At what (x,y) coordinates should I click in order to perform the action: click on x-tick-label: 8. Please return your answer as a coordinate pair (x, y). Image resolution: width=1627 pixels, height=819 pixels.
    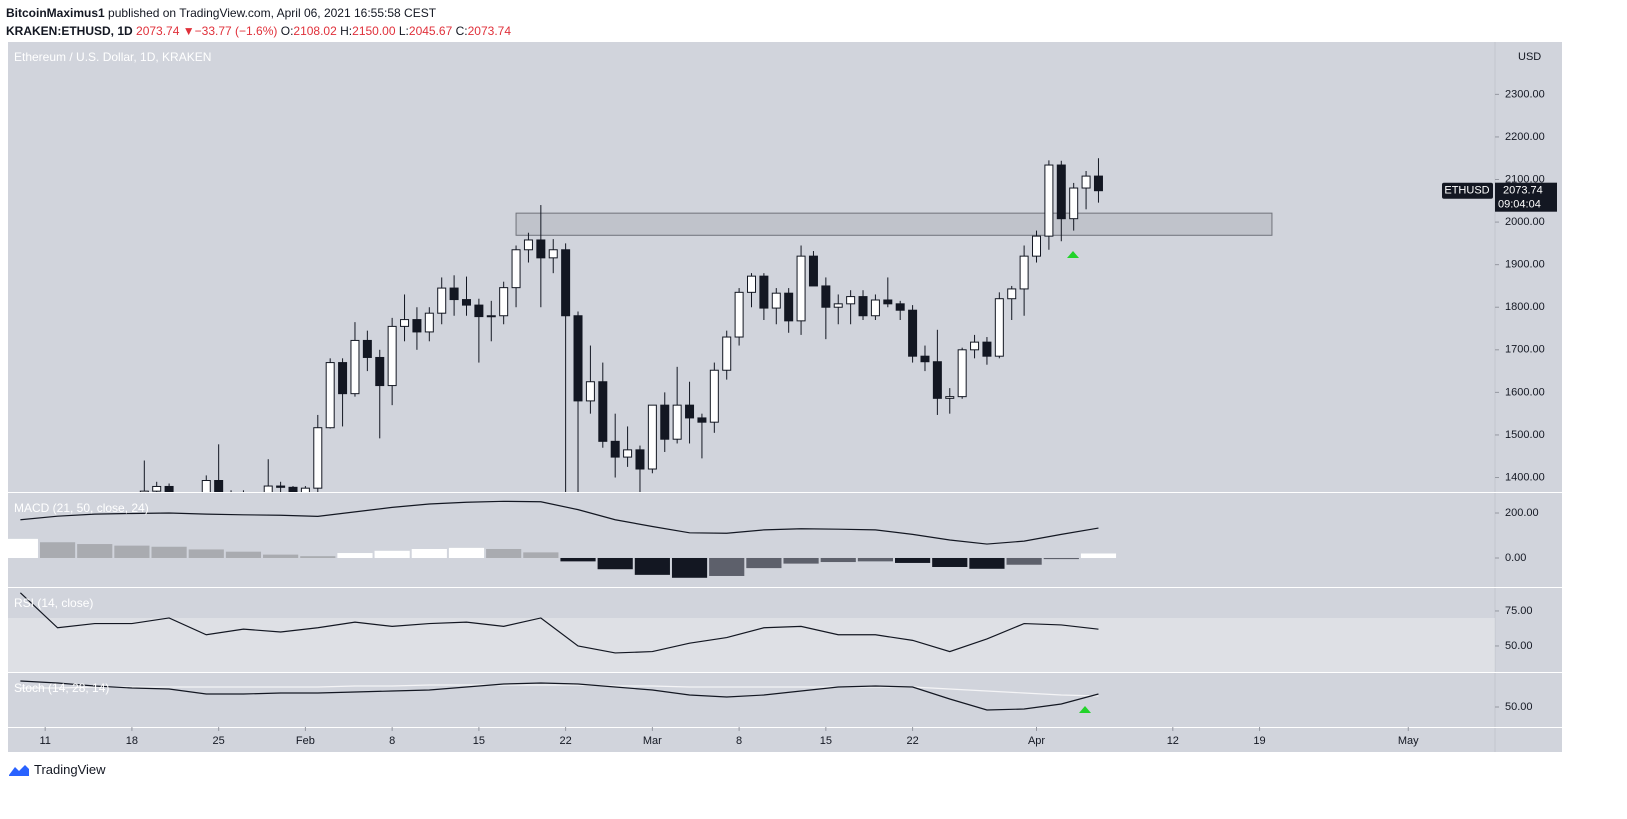
    Looking at the image, I should click on (392, 741).